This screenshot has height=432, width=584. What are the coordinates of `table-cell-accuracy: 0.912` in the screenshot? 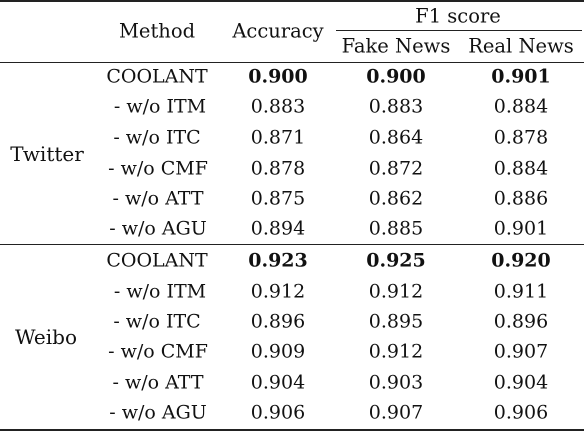 It's located at (278, 291).